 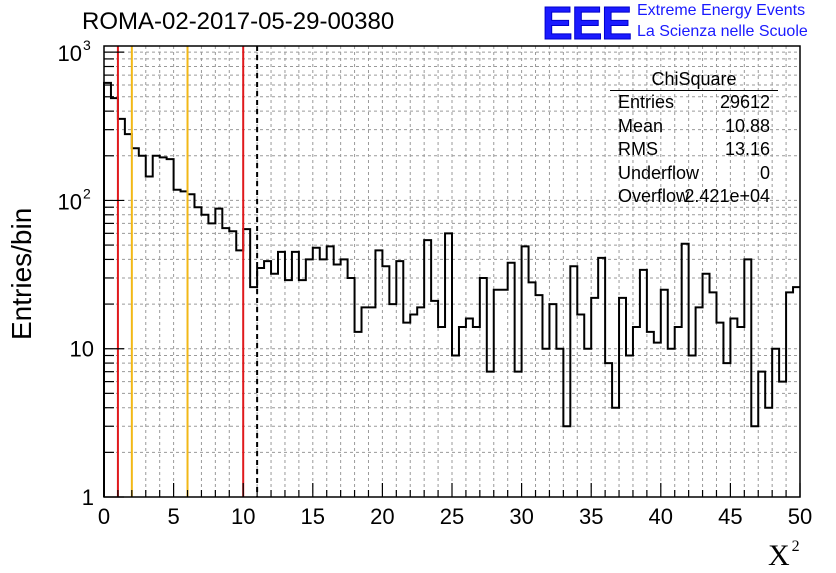 What do you see at coordinates (313, 516) in the screenshot?
I see `x-tick-label: 15` at bounding box center [313, 516].